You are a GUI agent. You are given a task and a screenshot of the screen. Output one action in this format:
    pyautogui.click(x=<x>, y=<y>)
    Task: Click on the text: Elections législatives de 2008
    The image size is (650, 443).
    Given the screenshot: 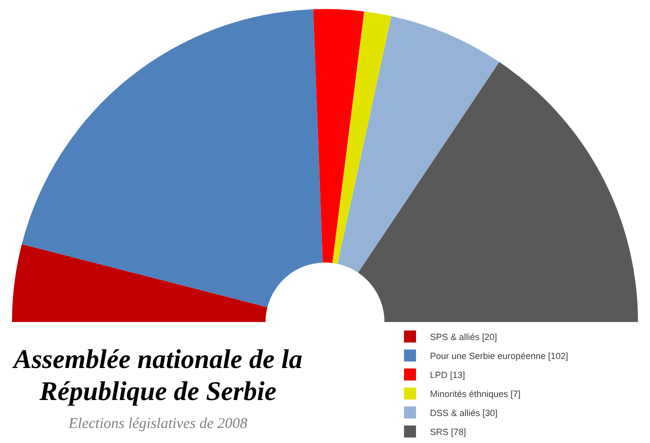 What is the action you would take?
    pyautogui.click(x=158, y=424)
    